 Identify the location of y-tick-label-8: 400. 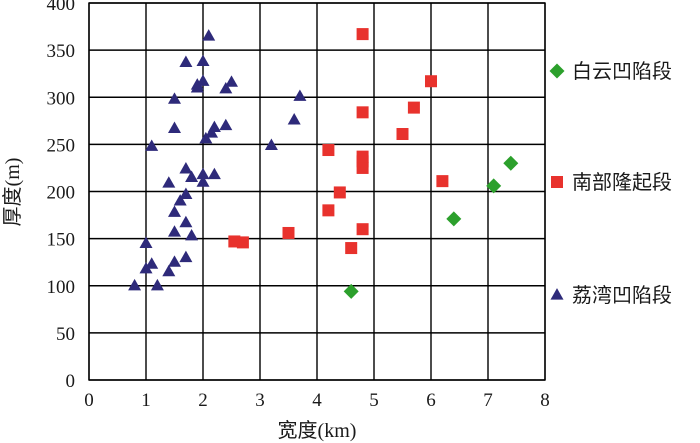
(61, 7).